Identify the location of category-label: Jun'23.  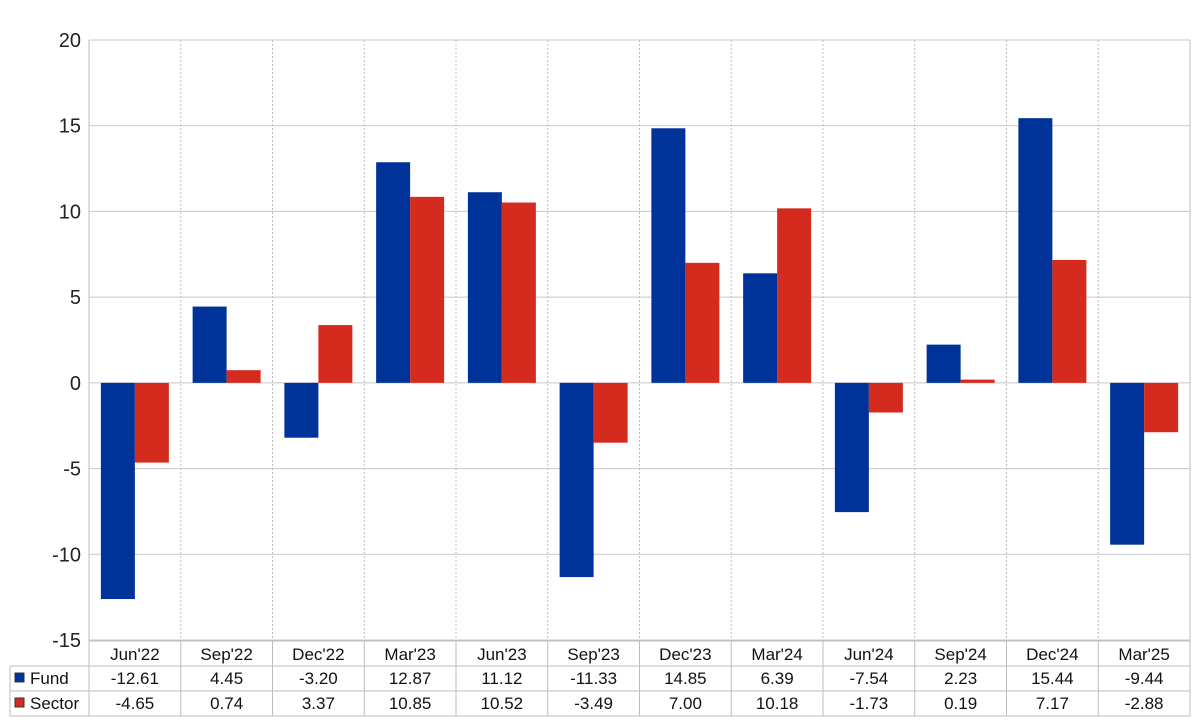
(502, 654).